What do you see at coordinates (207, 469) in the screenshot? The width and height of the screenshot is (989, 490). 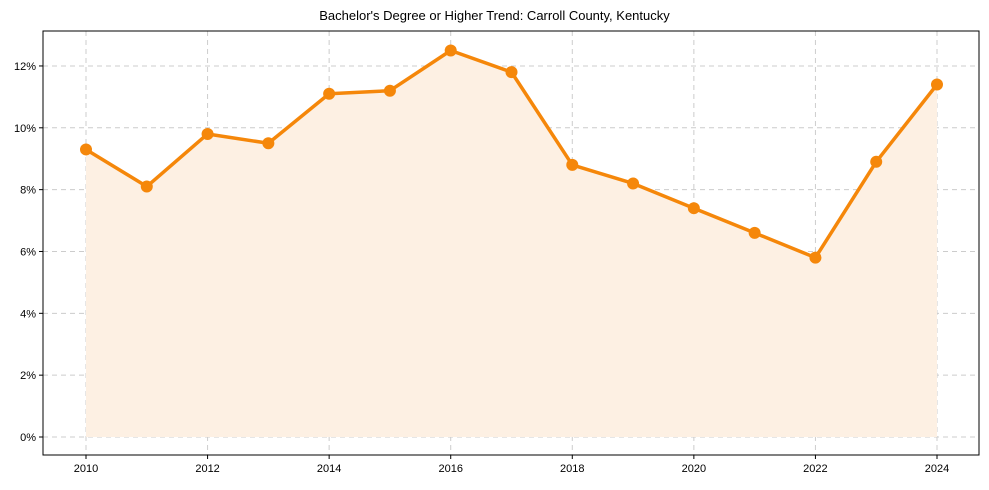 I see `x-tick-label: 2012` at bounding box center [207, 469].